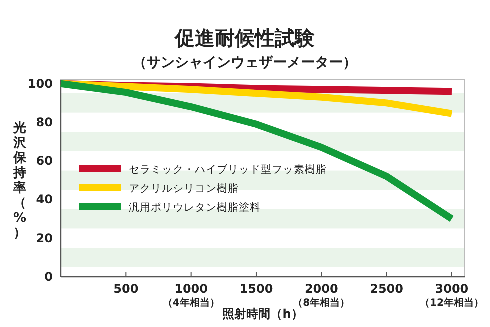 The image size is (490, 327). I want to click on x-tick-label: 2000 （8年相当）, so click(321, 295).